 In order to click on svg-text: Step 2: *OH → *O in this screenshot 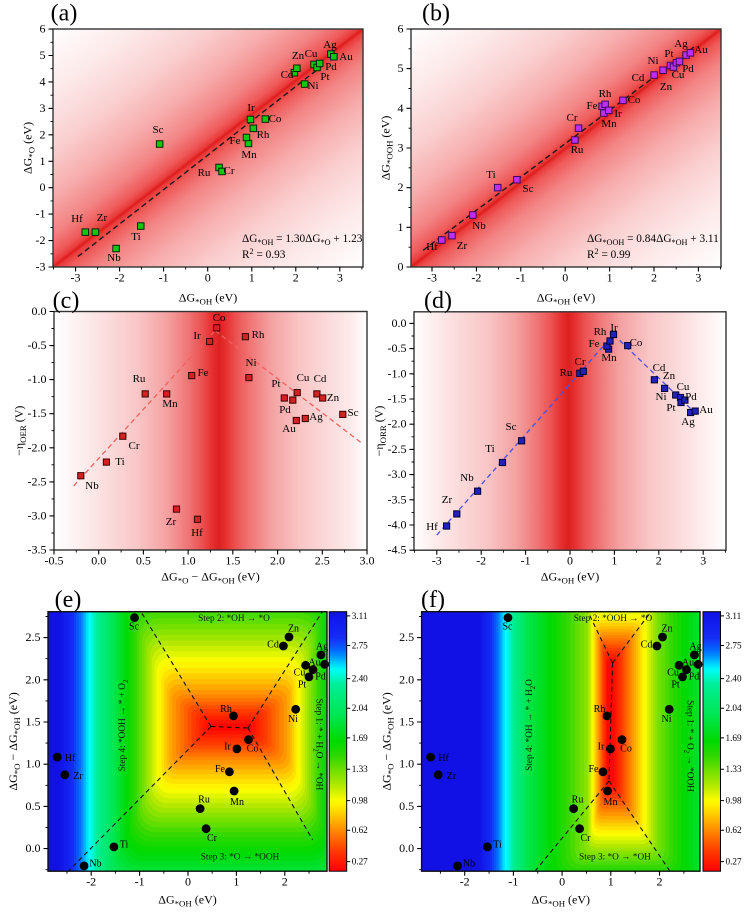, I will do `click(234, 619)`.